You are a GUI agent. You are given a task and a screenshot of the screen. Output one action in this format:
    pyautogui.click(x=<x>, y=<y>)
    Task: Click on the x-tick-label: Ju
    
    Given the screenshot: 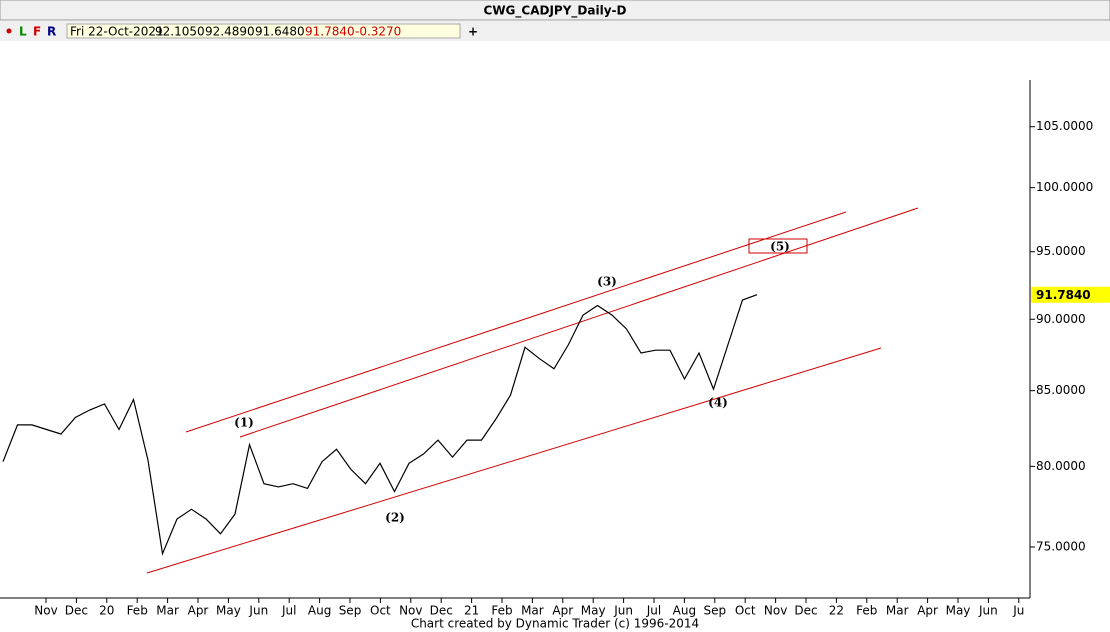 What is the action you would take?
    pyautogui.click(x=1018, y=611)
    